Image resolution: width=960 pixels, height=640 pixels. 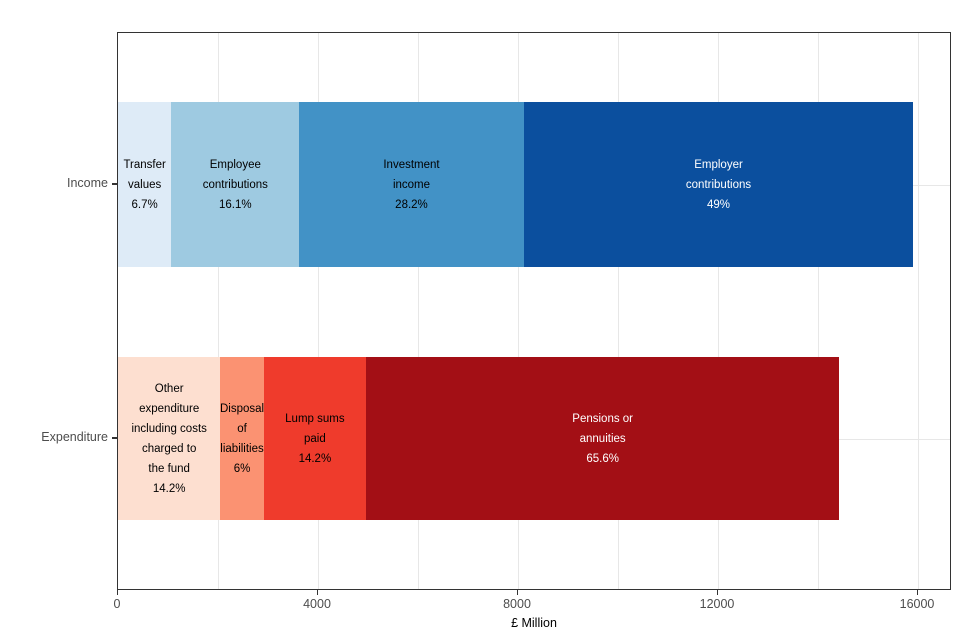 I want to click on segment-label: Lump sums paid 14.2%, so click(x=314, y=439).